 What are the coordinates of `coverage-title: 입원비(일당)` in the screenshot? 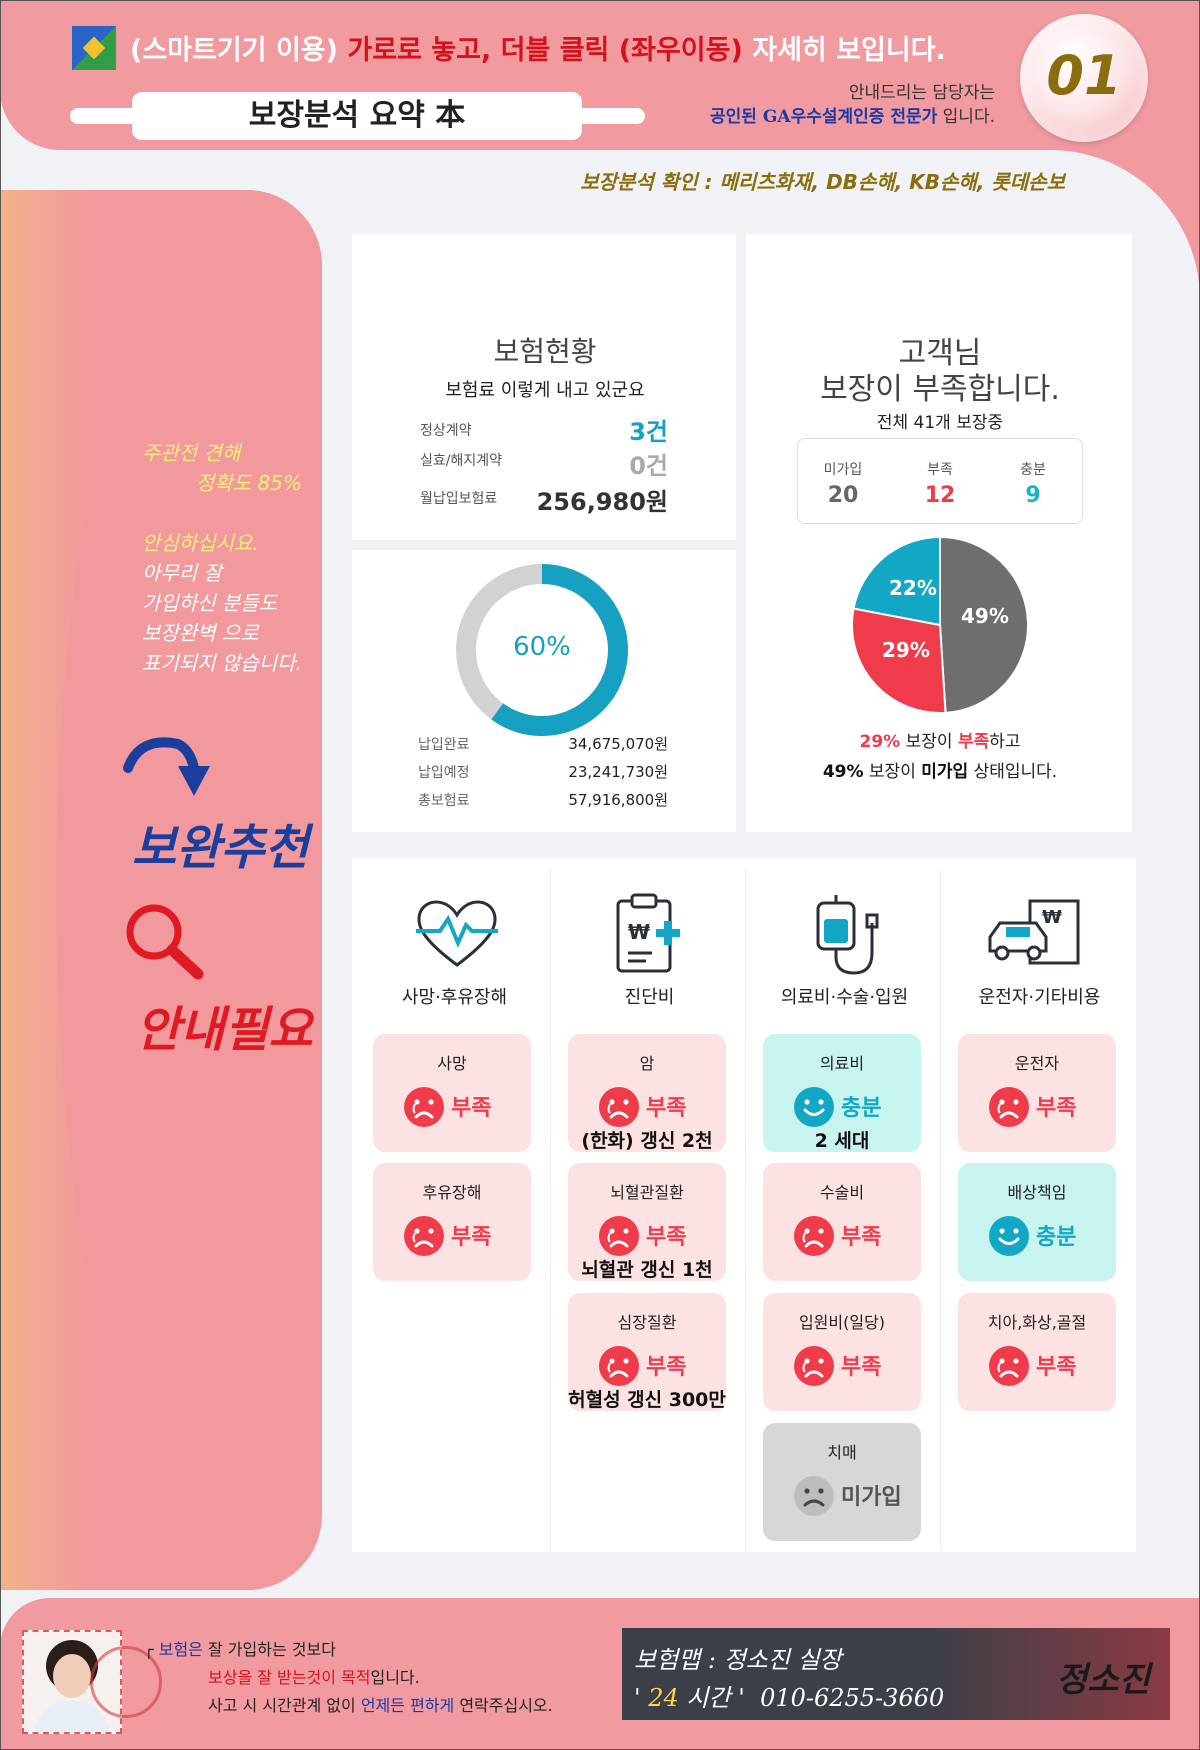 It's located at (842, 1322).